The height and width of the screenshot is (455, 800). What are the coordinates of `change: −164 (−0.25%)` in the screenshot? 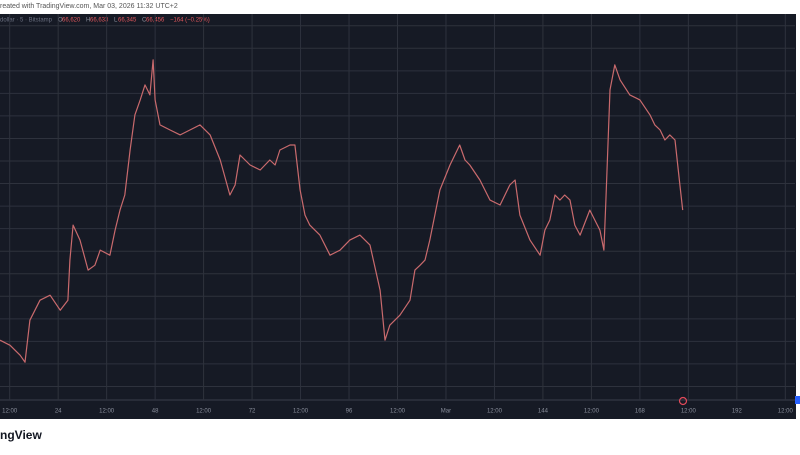 It's located at (190, 21).